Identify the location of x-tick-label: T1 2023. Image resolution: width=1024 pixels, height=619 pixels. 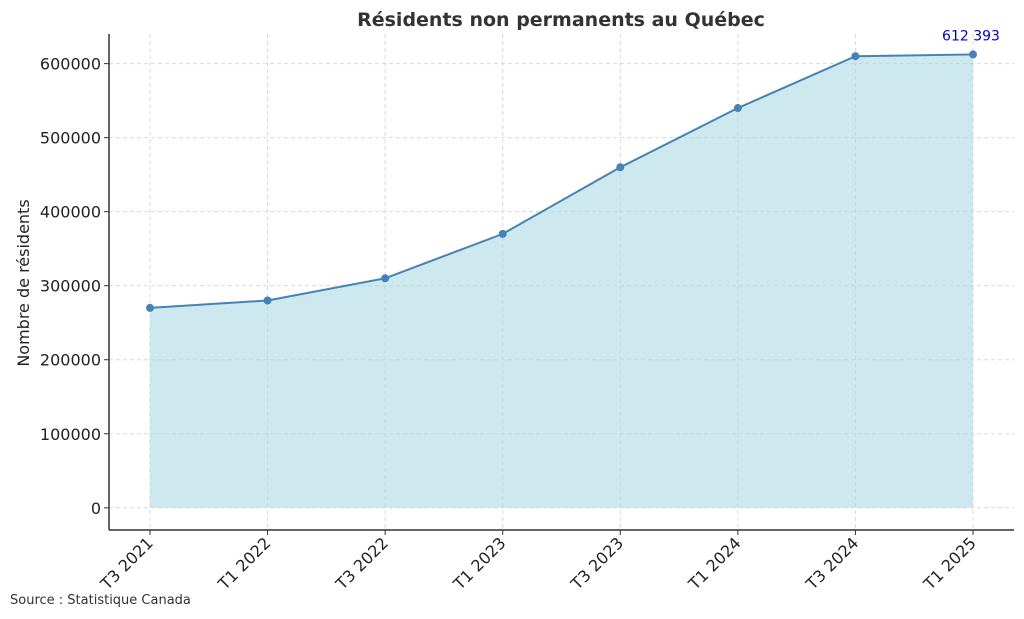
(479, 563).